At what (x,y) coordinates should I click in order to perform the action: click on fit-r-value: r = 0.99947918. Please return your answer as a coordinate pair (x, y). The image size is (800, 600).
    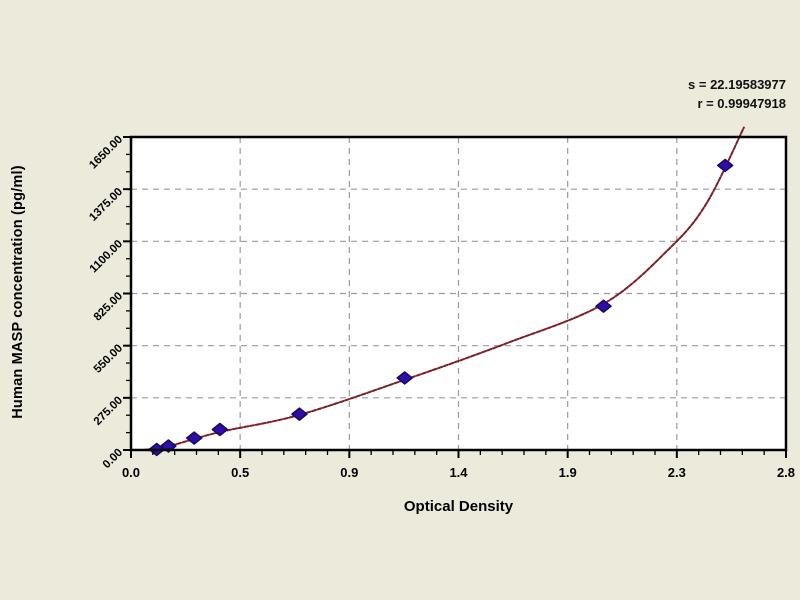
    Looking at the image, I should click on (741, 103).